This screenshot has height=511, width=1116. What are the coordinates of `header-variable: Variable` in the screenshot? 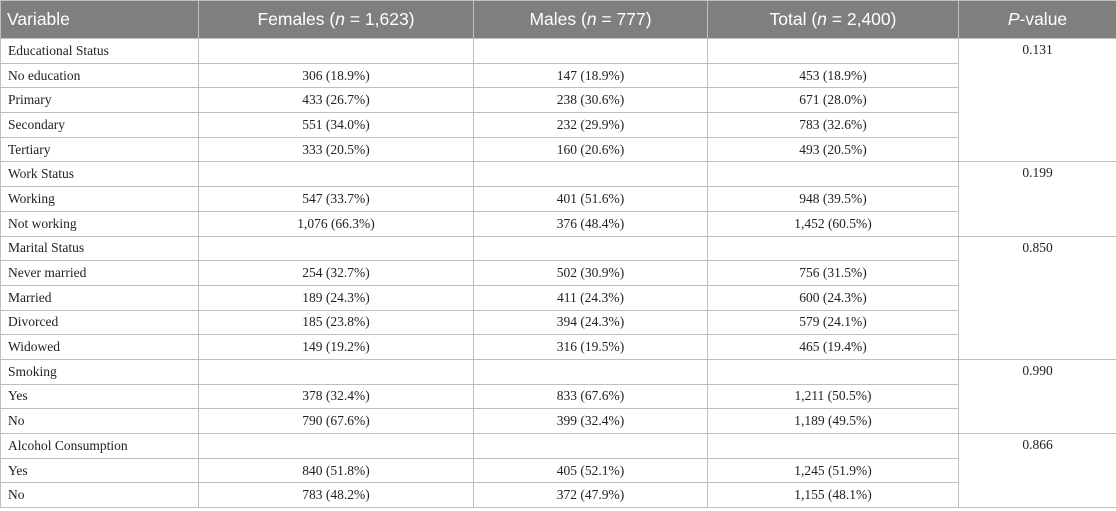 It's located at (99, 19).